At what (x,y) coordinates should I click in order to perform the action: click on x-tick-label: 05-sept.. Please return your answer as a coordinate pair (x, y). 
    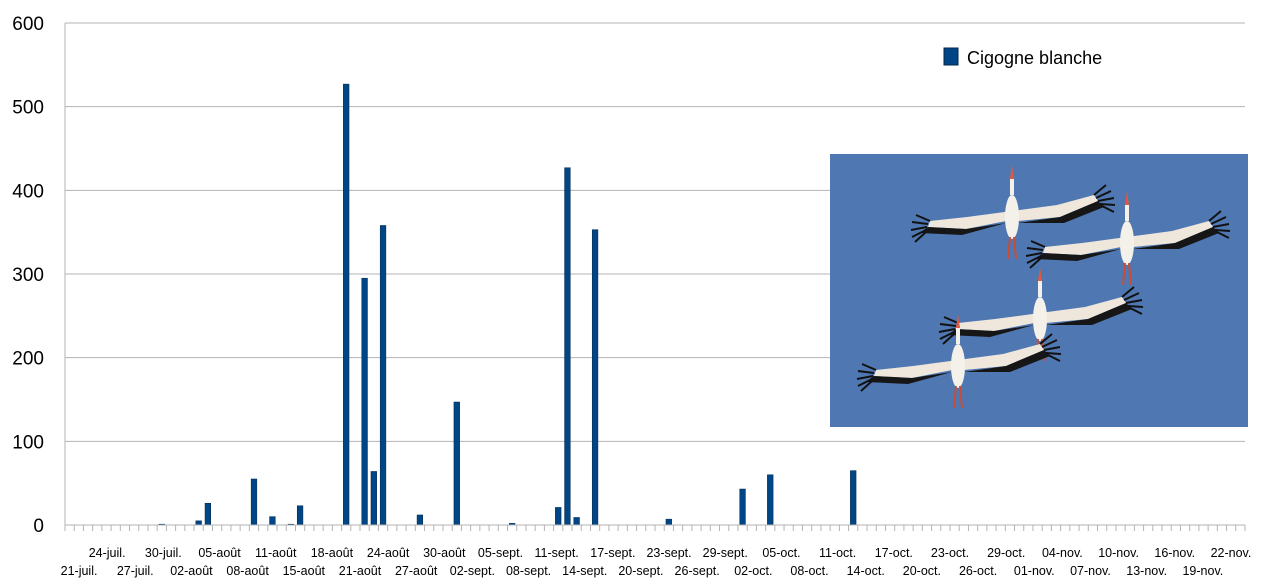
    Looking at the image, I should click on (500, 553).